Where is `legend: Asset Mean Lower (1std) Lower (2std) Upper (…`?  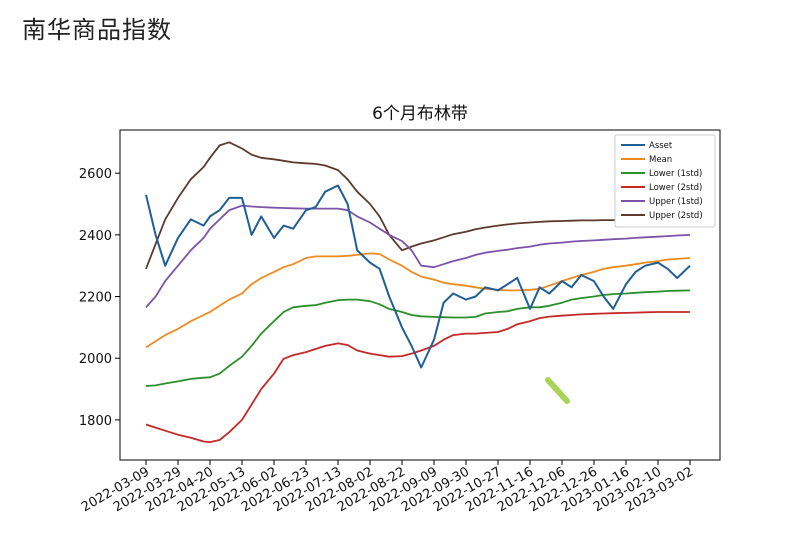
legend: Asset Mean Lower (1std) Lower (2std) Upper (… is located at coordinates (665, 181).